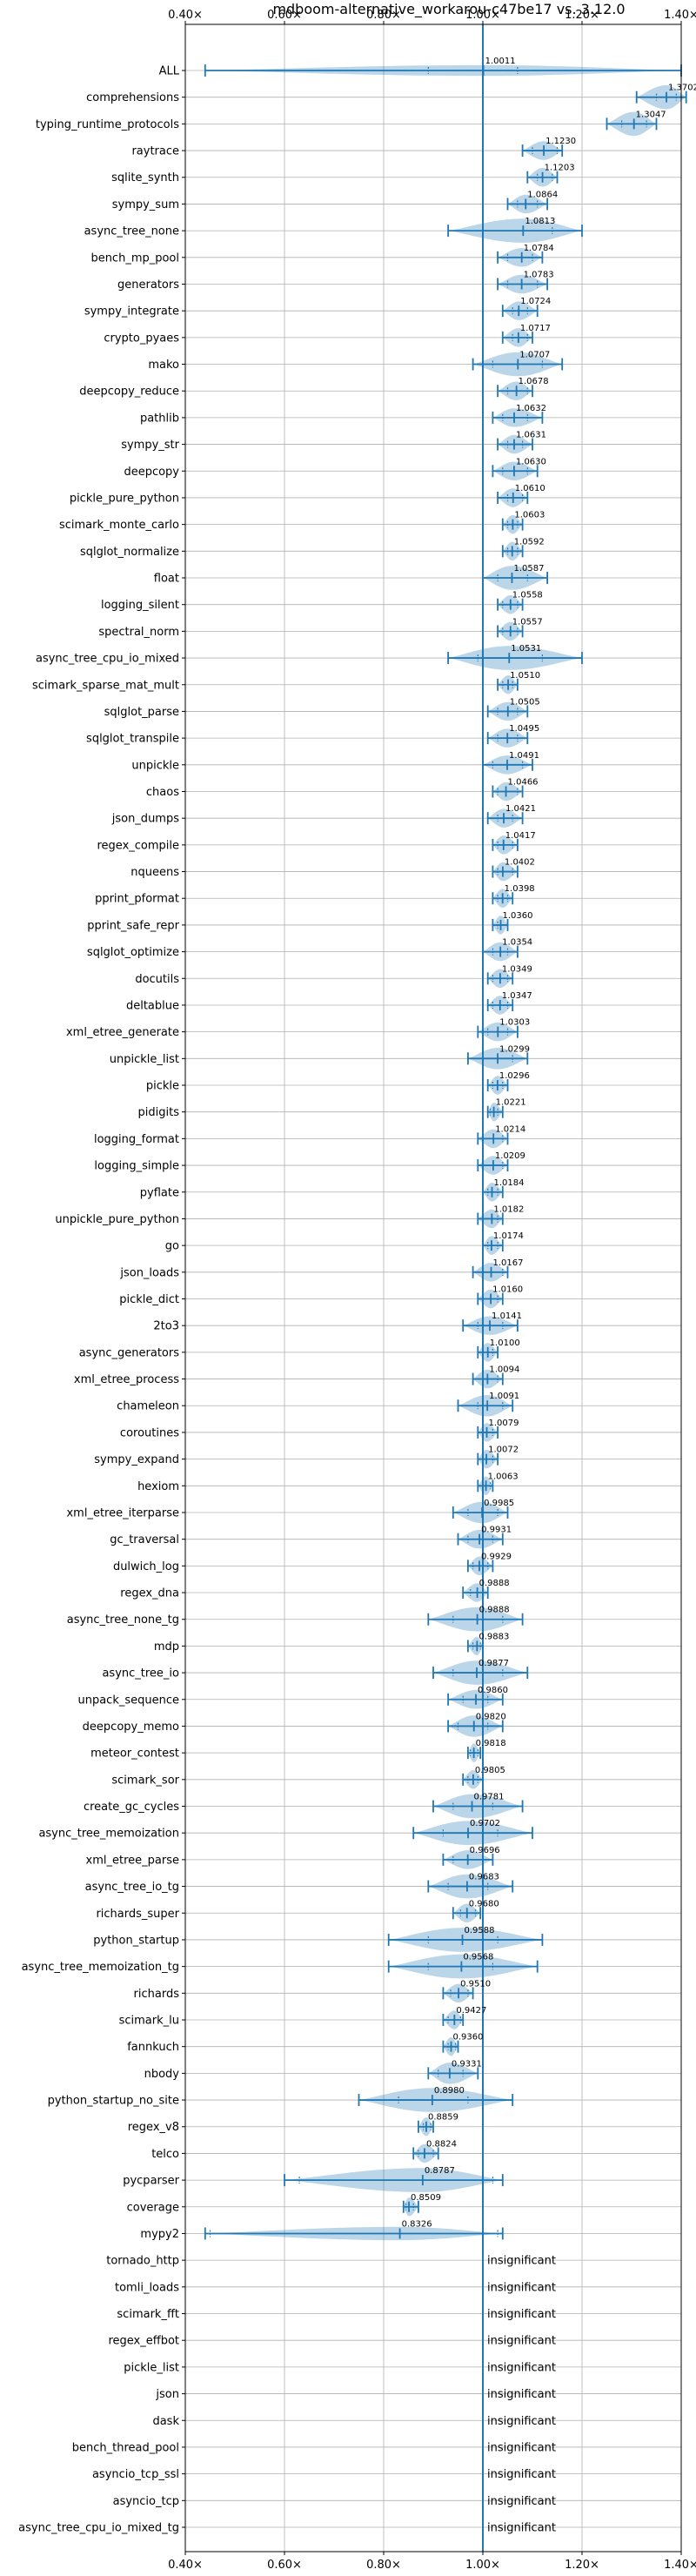 The image size is (696, 2576). Describe the element at coordinates (510, 1156) in the screenshot. I see `value-label: 1.0209` at that location.